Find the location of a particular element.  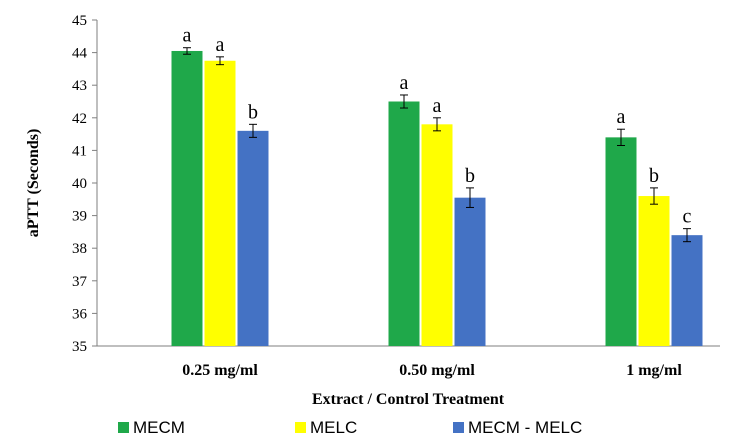

y-tick-label: 43 is located at coordinates (79, 86).